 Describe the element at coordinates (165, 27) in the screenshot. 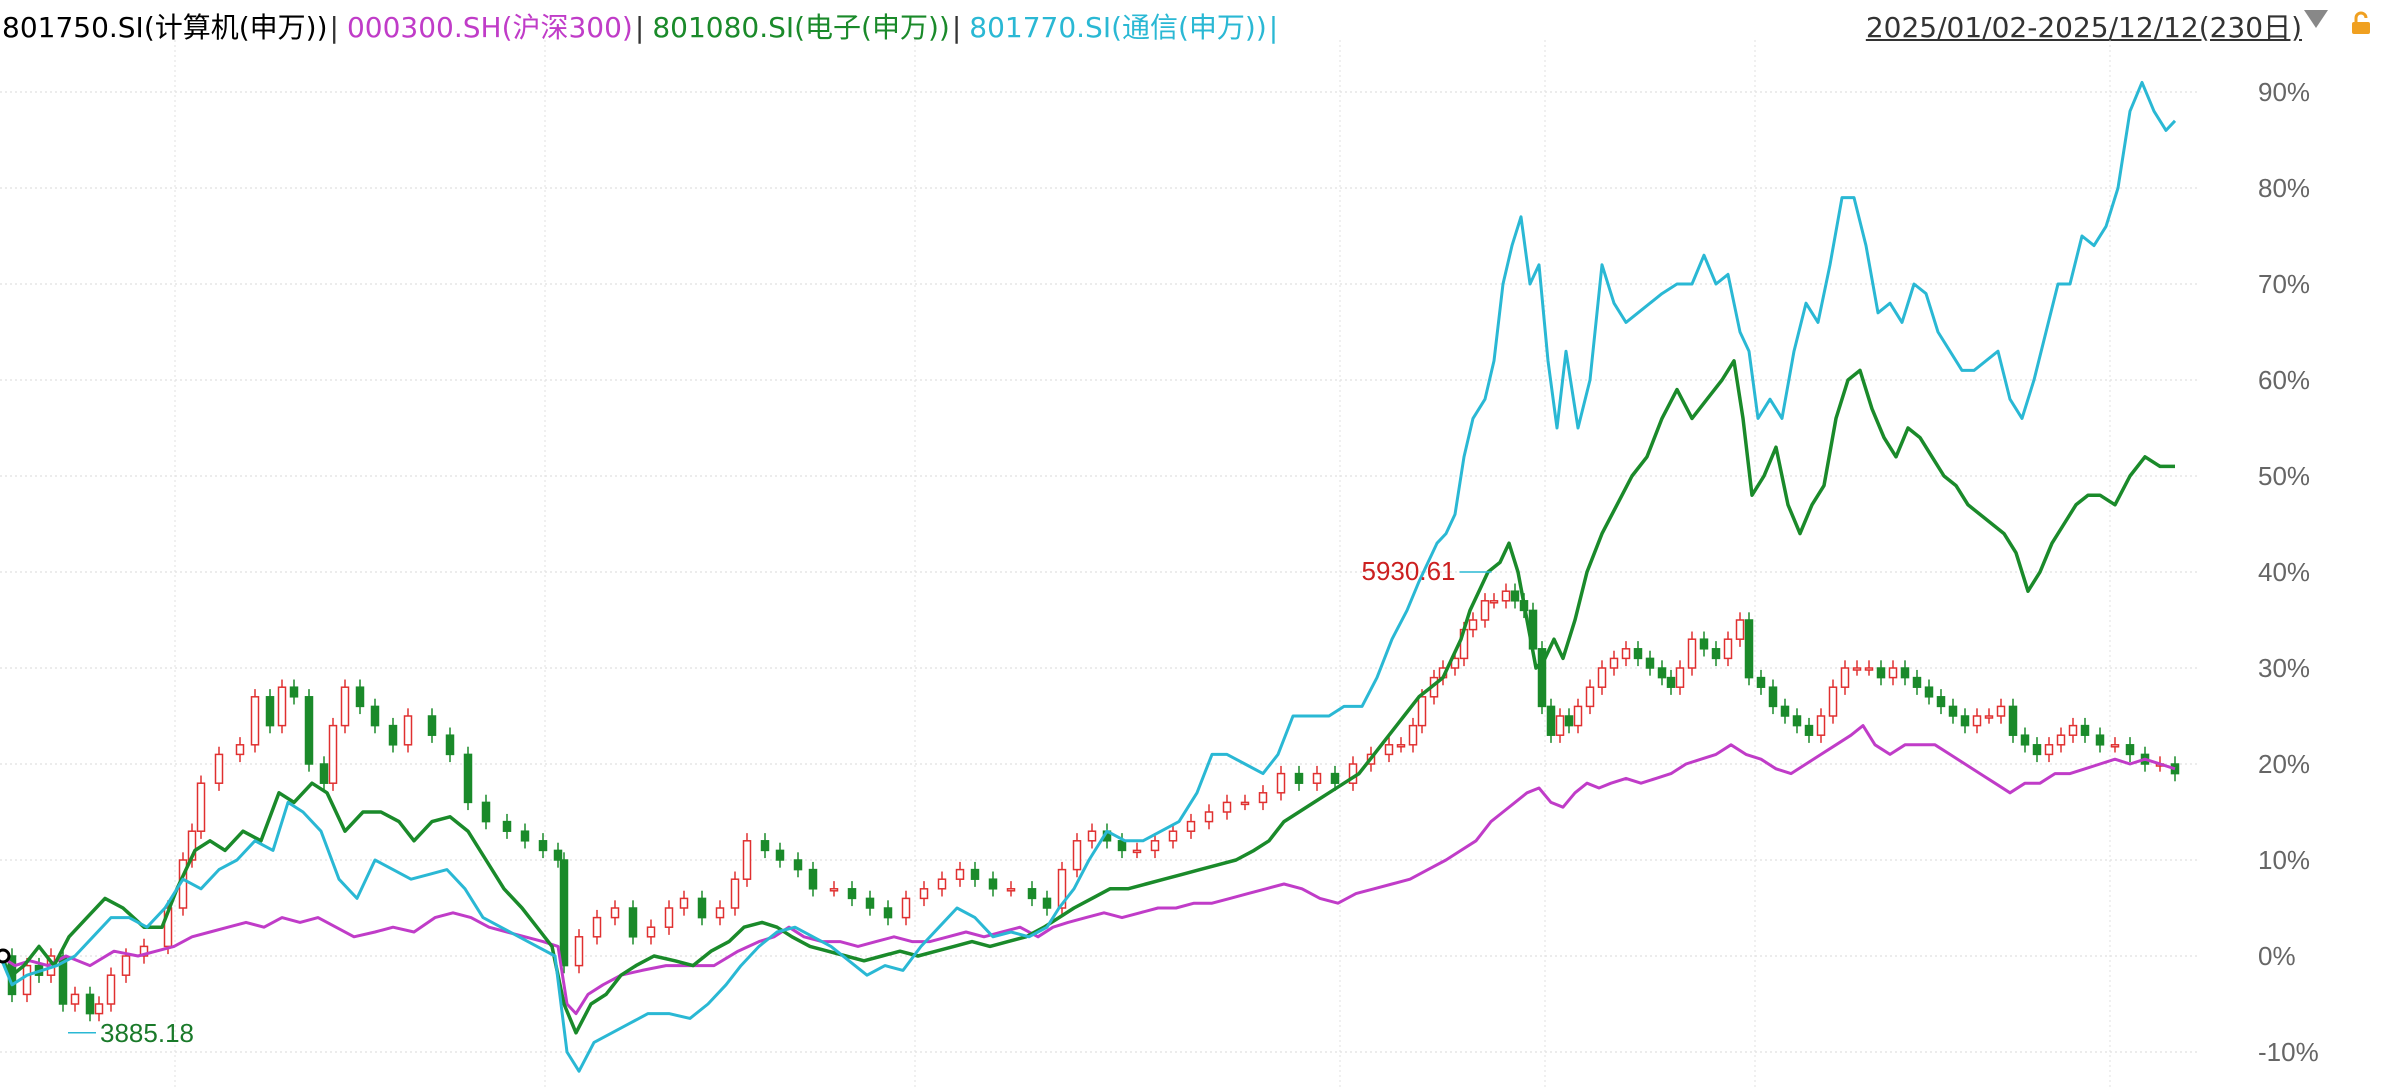

I see `legend-item-computer: 801750.SI(计算机(申万))` at that location.